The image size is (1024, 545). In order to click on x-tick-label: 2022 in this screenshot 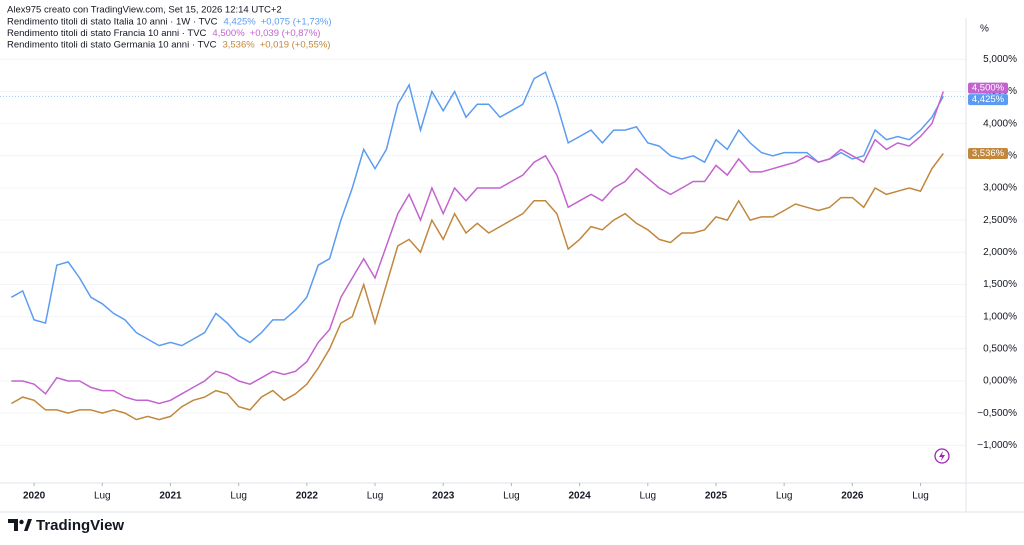, I will do `click(307, 496)`.